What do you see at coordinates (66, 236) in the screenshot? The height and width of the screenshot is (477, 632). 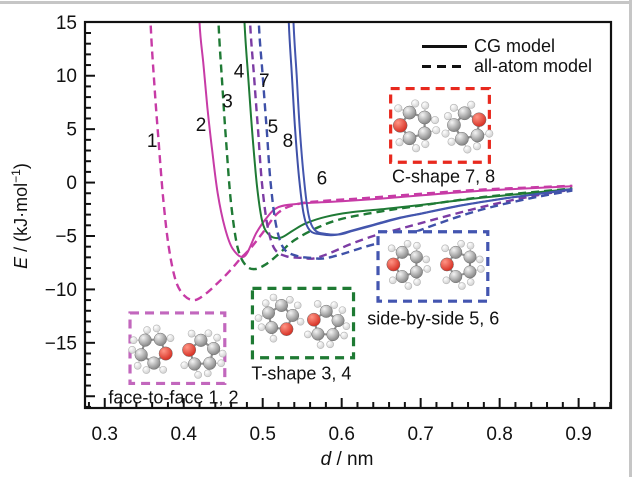 I see `y-tick-label: −5` at bounding box center [66, 236].